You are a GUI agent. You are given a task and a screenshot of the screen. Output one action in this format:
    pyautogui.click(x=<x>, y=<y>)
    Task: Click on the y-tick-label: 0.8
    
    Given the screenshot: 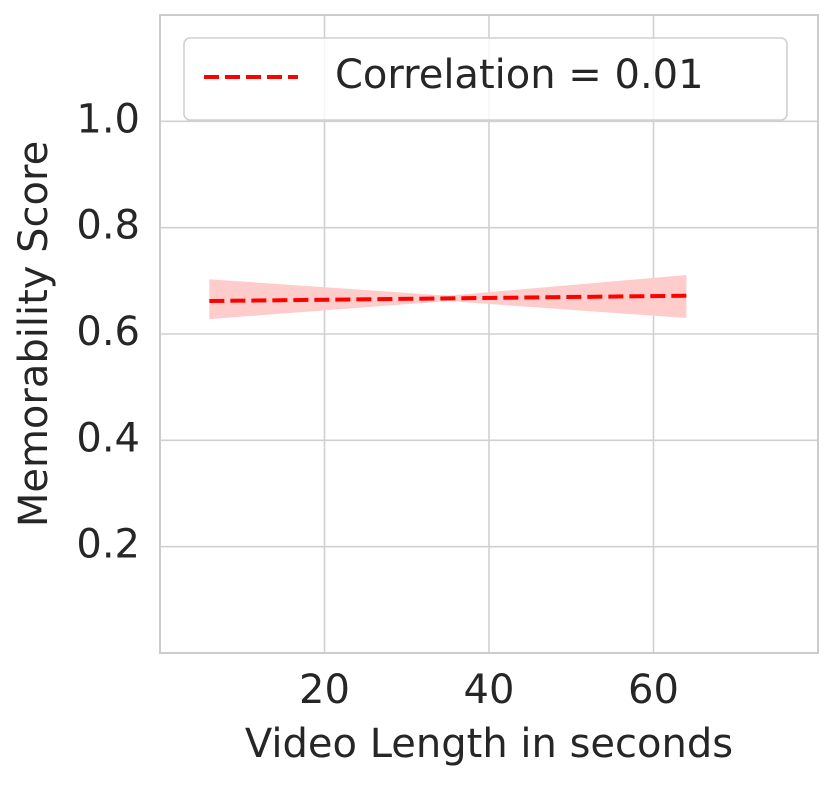 What is the action you would take?
    pyautogui.click(x=108, y=226)
    